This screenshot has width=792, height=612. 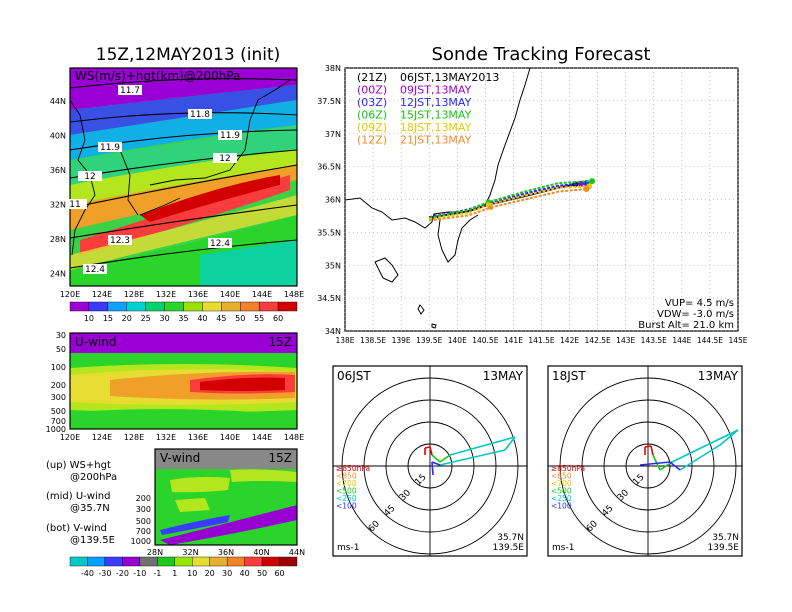 I want to click on contour-label: 12, so click(x=225, y=158).